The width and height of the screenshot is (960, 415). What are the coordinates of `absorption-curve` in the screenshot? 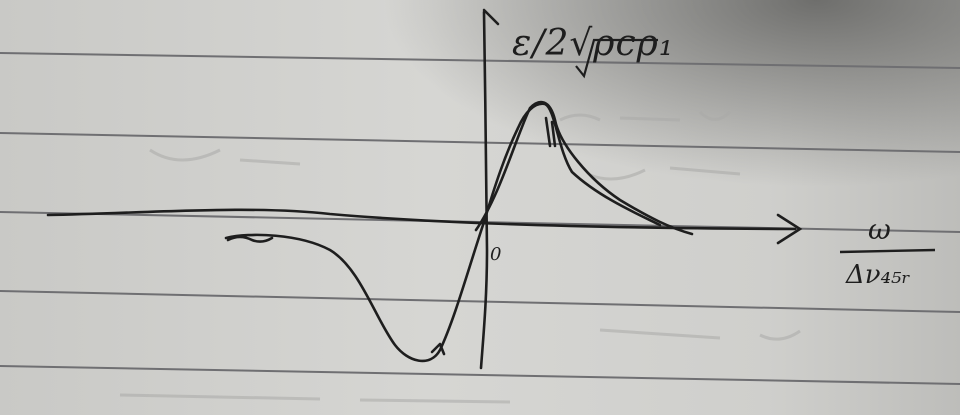 It's located at (584, 168).